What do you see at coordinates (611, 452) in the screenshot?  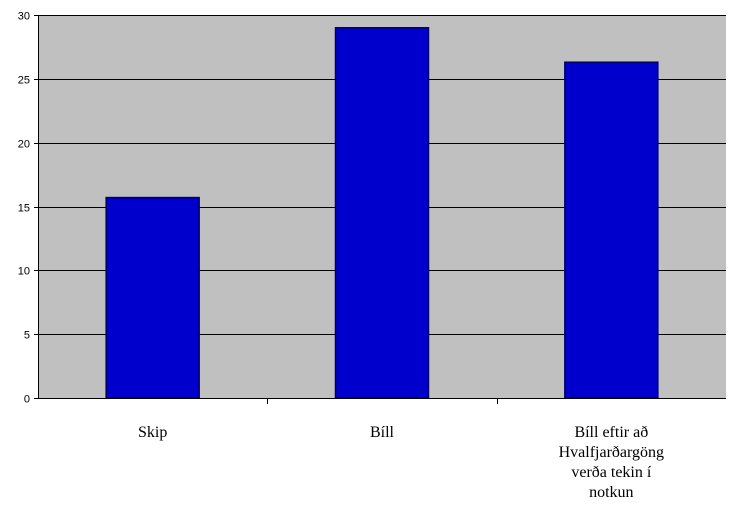 I see `x-category-label-line: Hvalfjarðargöng` at bounding box center [611, 452].